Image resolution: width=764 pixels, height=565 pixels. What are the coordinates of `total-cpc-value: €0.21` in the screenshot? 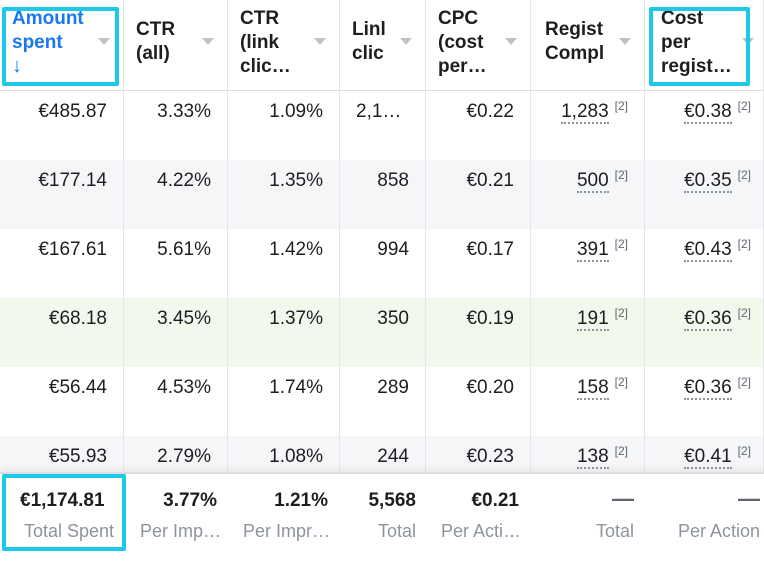 It's located at (495, 500).